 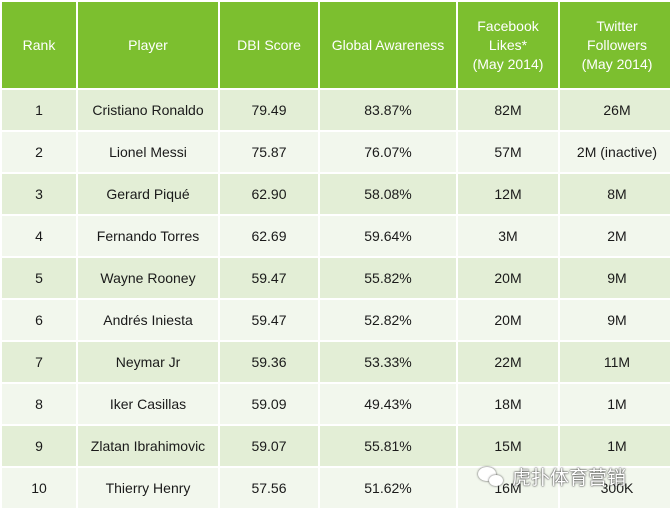 What do you see at coordinates (39, 488) in the screenshot?
I see `cell-rank: 10` at bounding box center [39, 488].